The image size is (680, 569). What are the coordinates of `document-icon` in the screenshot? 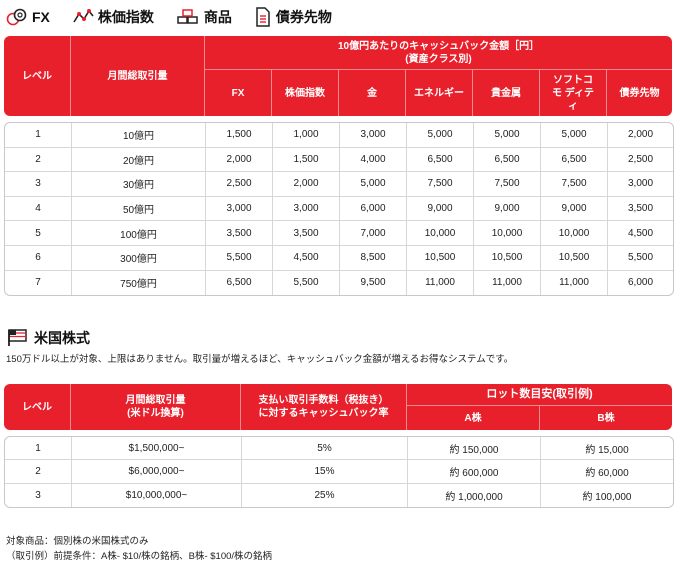 It's located at (263, 17).